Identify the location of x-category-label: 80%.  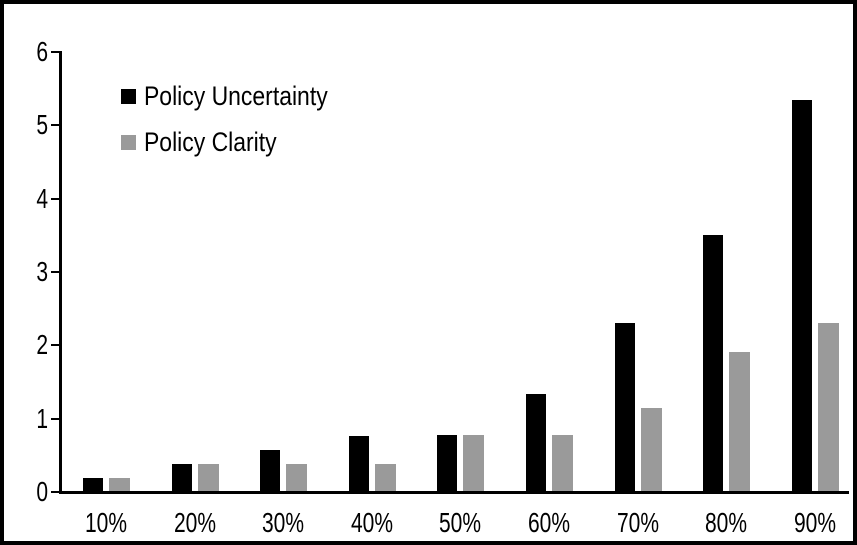
(726, 522).